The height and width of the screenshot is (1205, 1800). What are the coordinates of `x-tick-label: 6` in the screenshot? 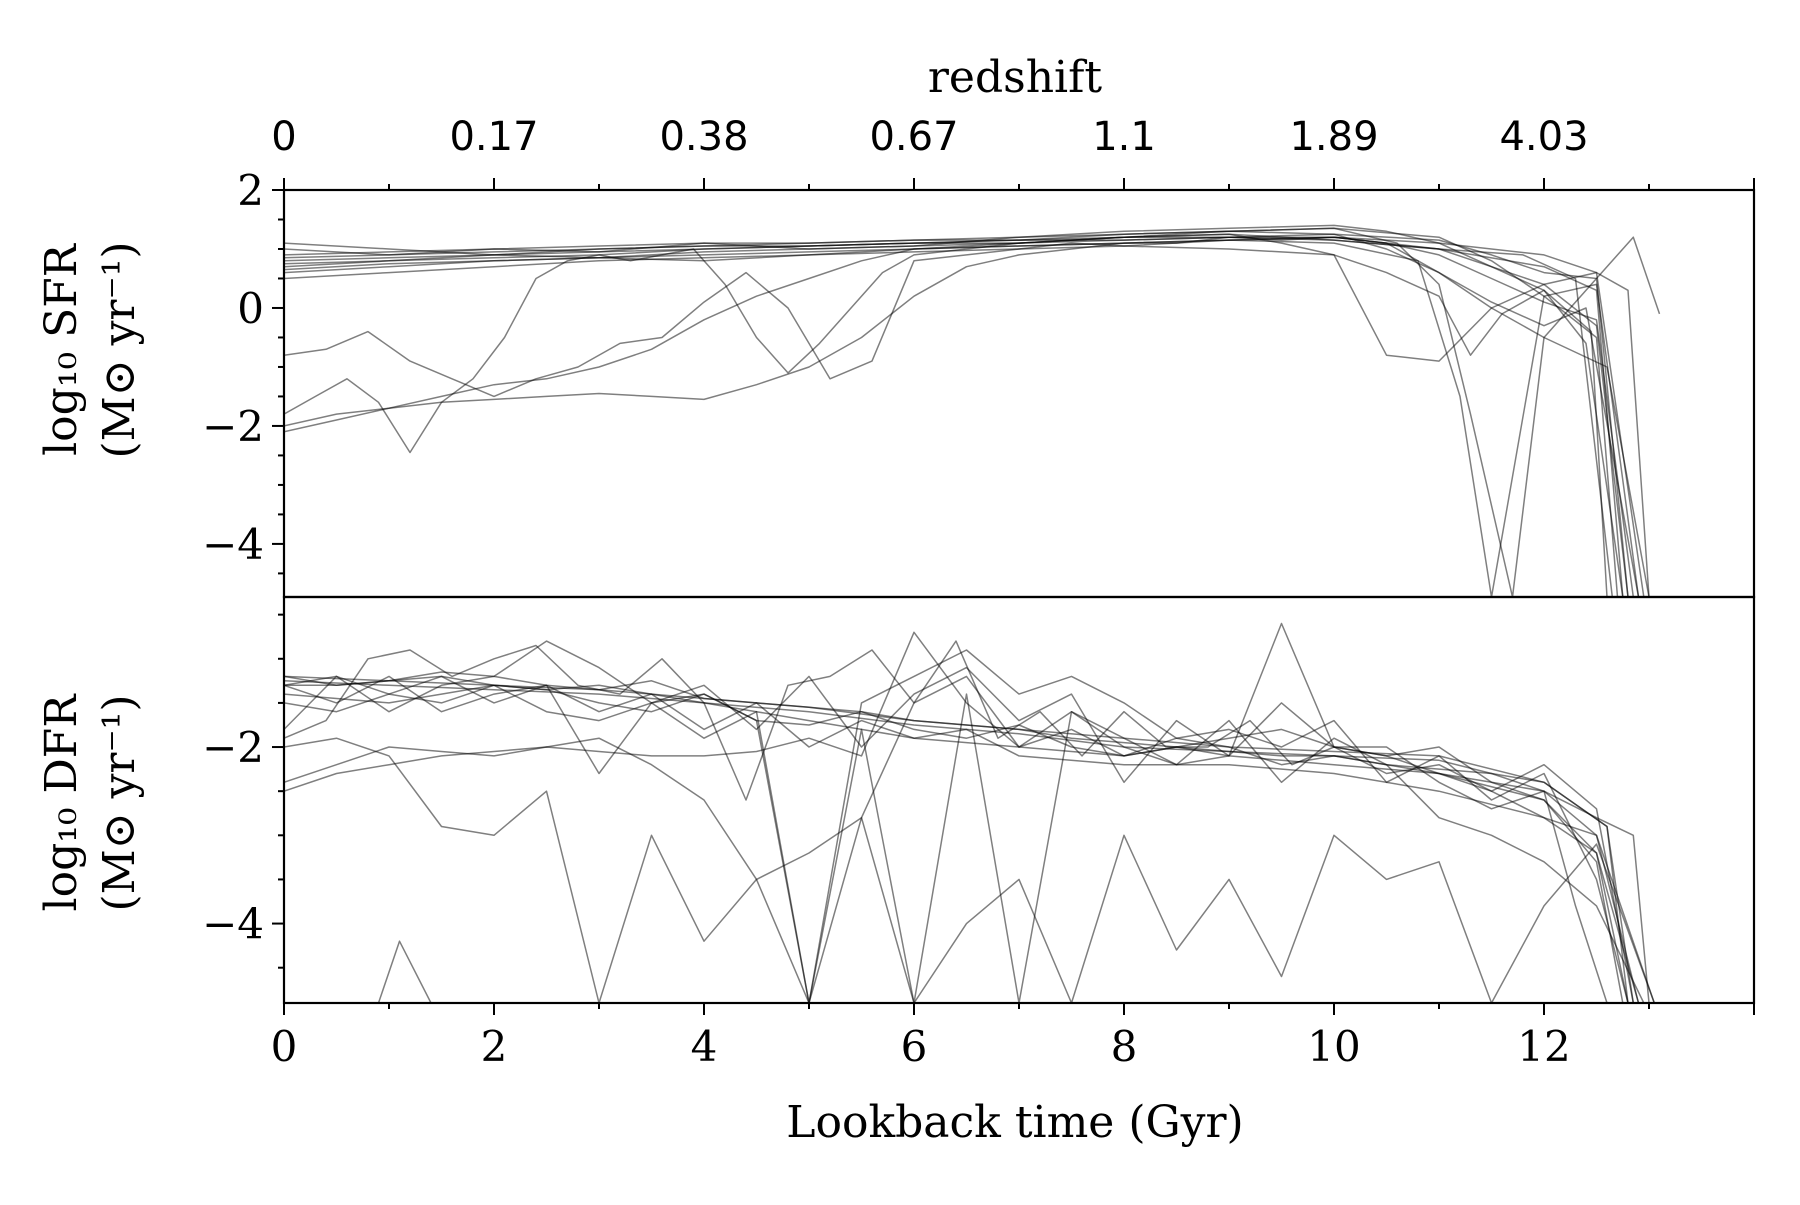 It's located at (914, 1046).